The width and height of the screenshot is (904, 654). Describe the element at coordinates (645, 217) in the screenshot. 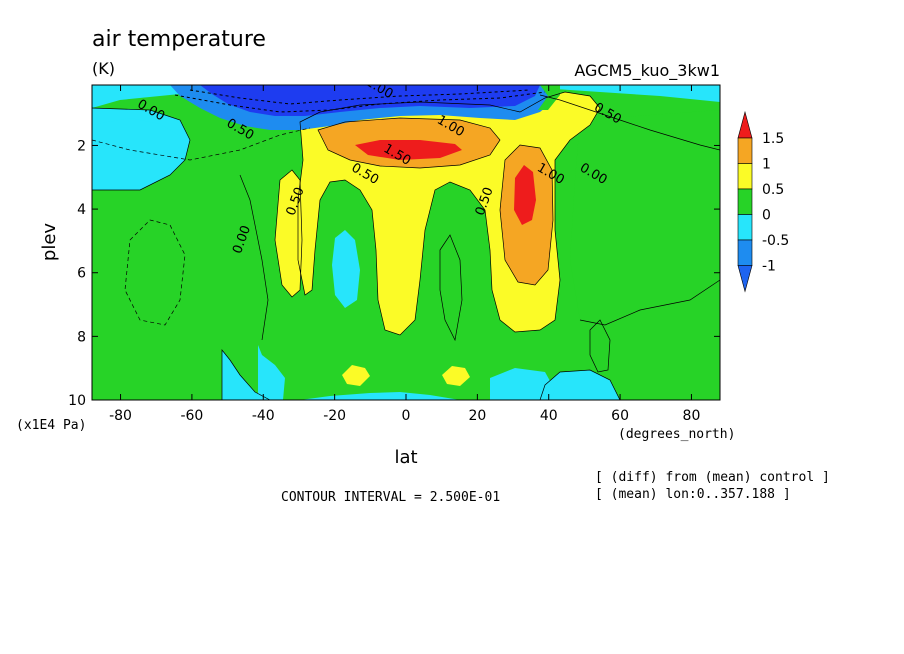

I see `fill-green-right` at that location.